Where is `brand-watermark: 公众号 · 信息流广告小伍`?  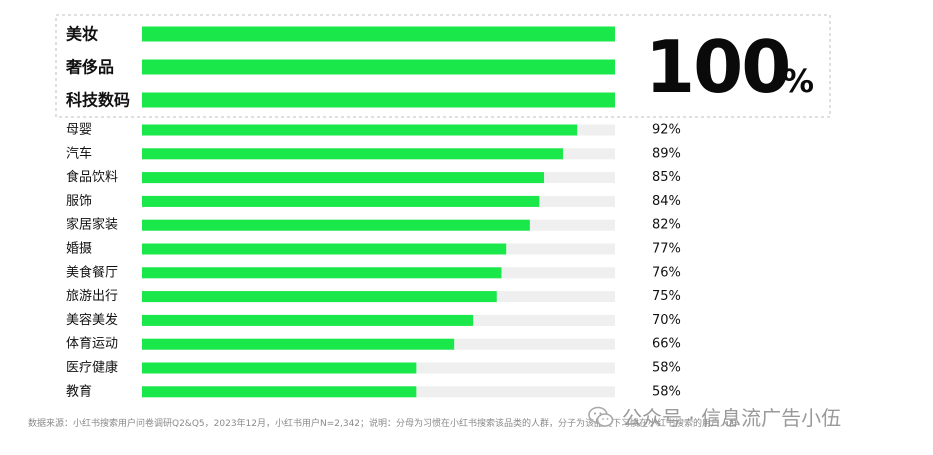 brand-watermark: 公众号 · 信息流广告小伍 is located at coordinates (714, 416).